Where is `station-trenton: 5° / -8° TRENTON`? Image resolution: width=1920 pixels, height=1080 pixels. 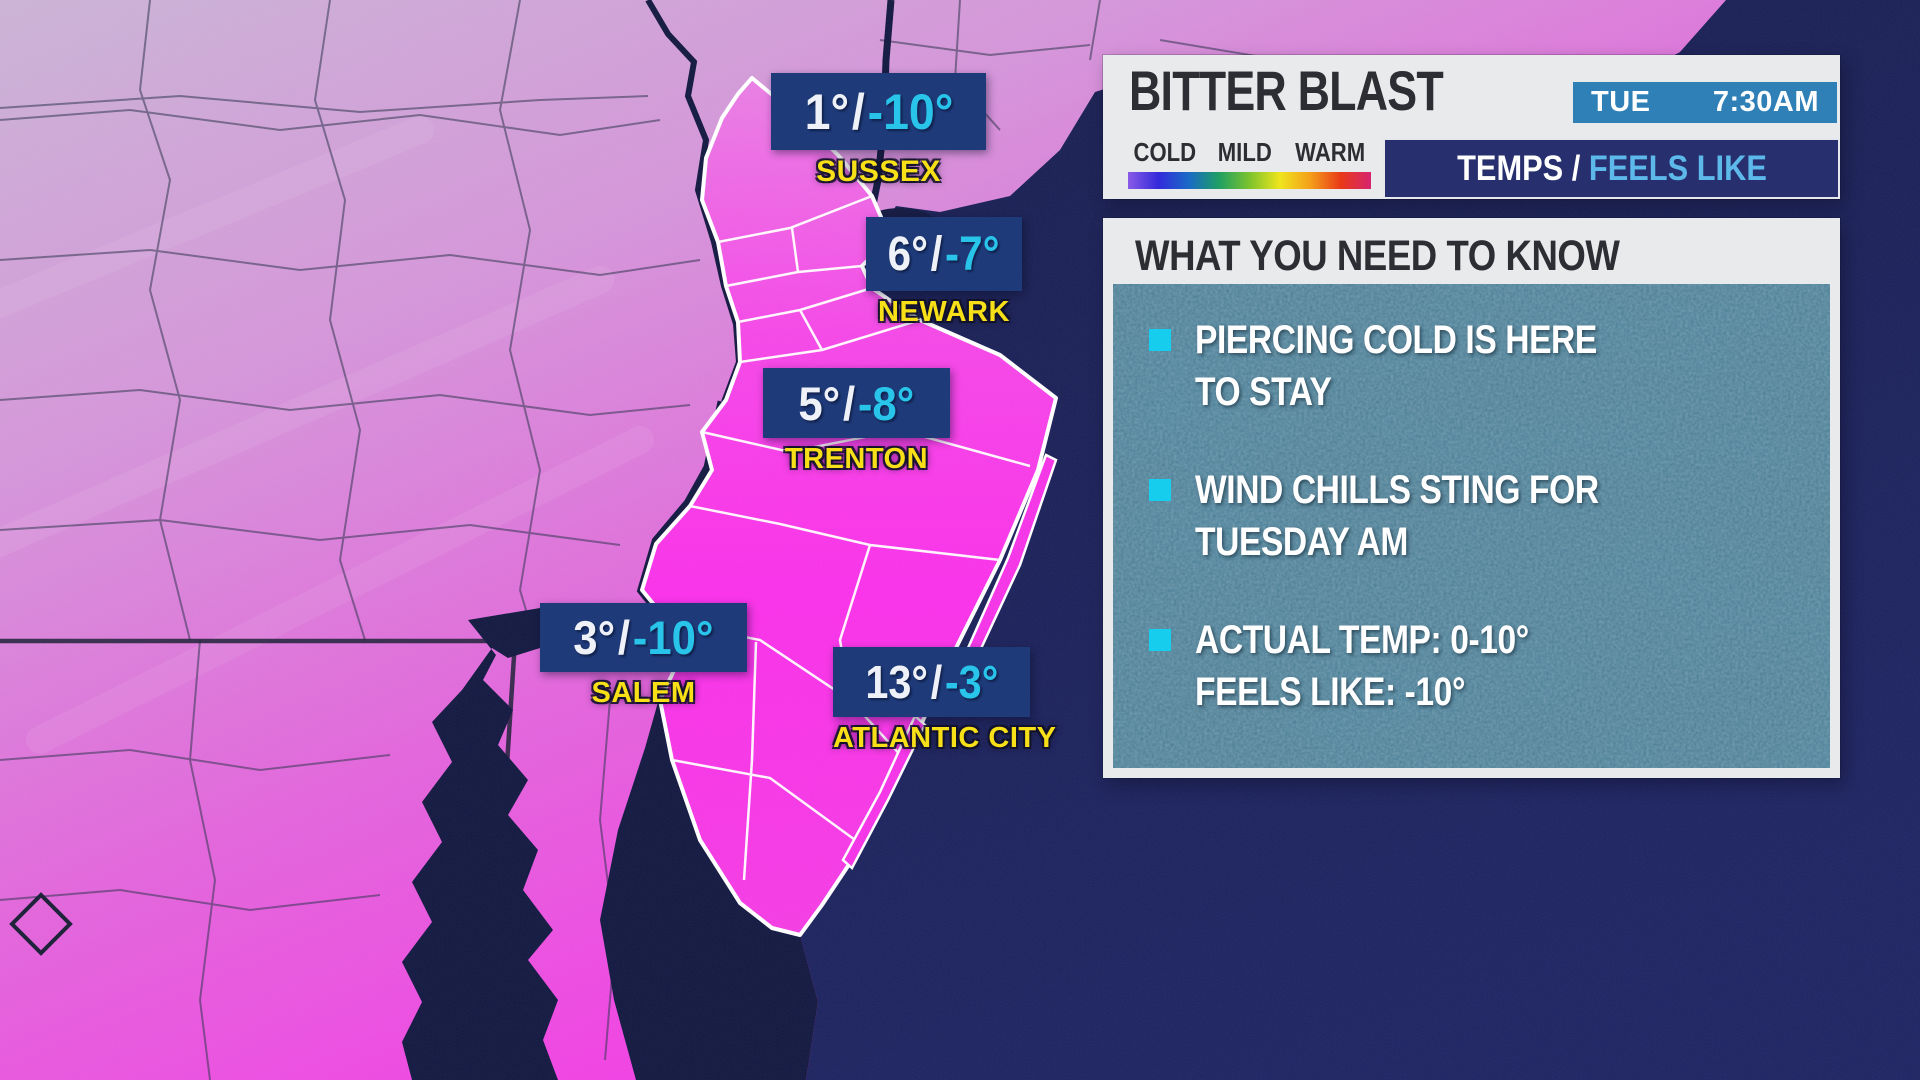
station-trenton: 5° / -8° TRENTON is located at coordinates (856, 422).